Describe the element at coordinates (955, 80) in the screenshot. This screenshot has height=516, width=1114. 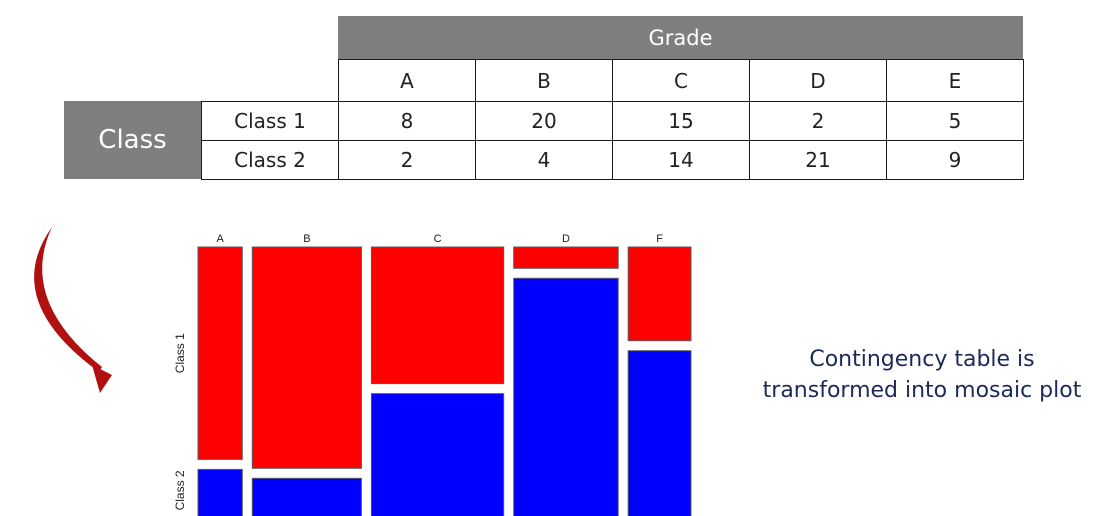
I see `grade-column-header: E` at that location.